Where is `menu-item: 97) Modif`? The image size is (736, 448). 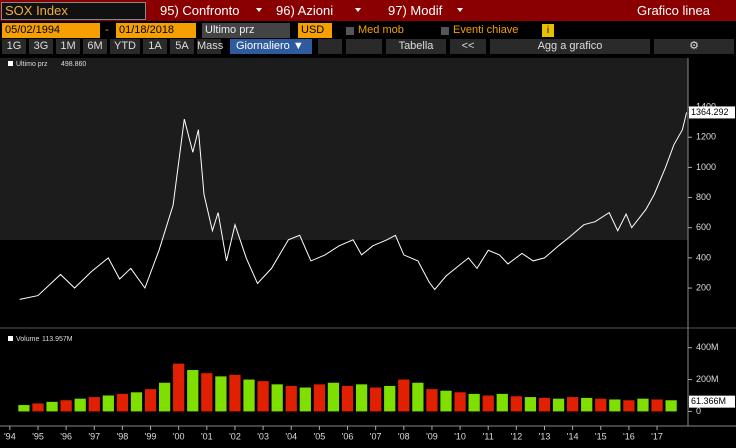
menu-item: 97) Modif is located at coordinates (415, 10).